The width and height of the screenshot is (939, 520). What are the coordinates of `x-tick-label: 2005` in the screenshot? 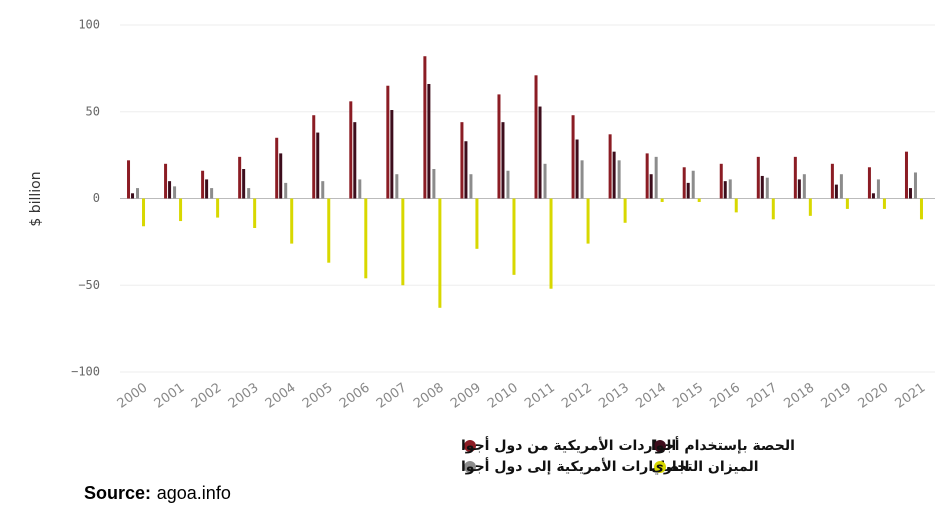 It's located at (318, 395).